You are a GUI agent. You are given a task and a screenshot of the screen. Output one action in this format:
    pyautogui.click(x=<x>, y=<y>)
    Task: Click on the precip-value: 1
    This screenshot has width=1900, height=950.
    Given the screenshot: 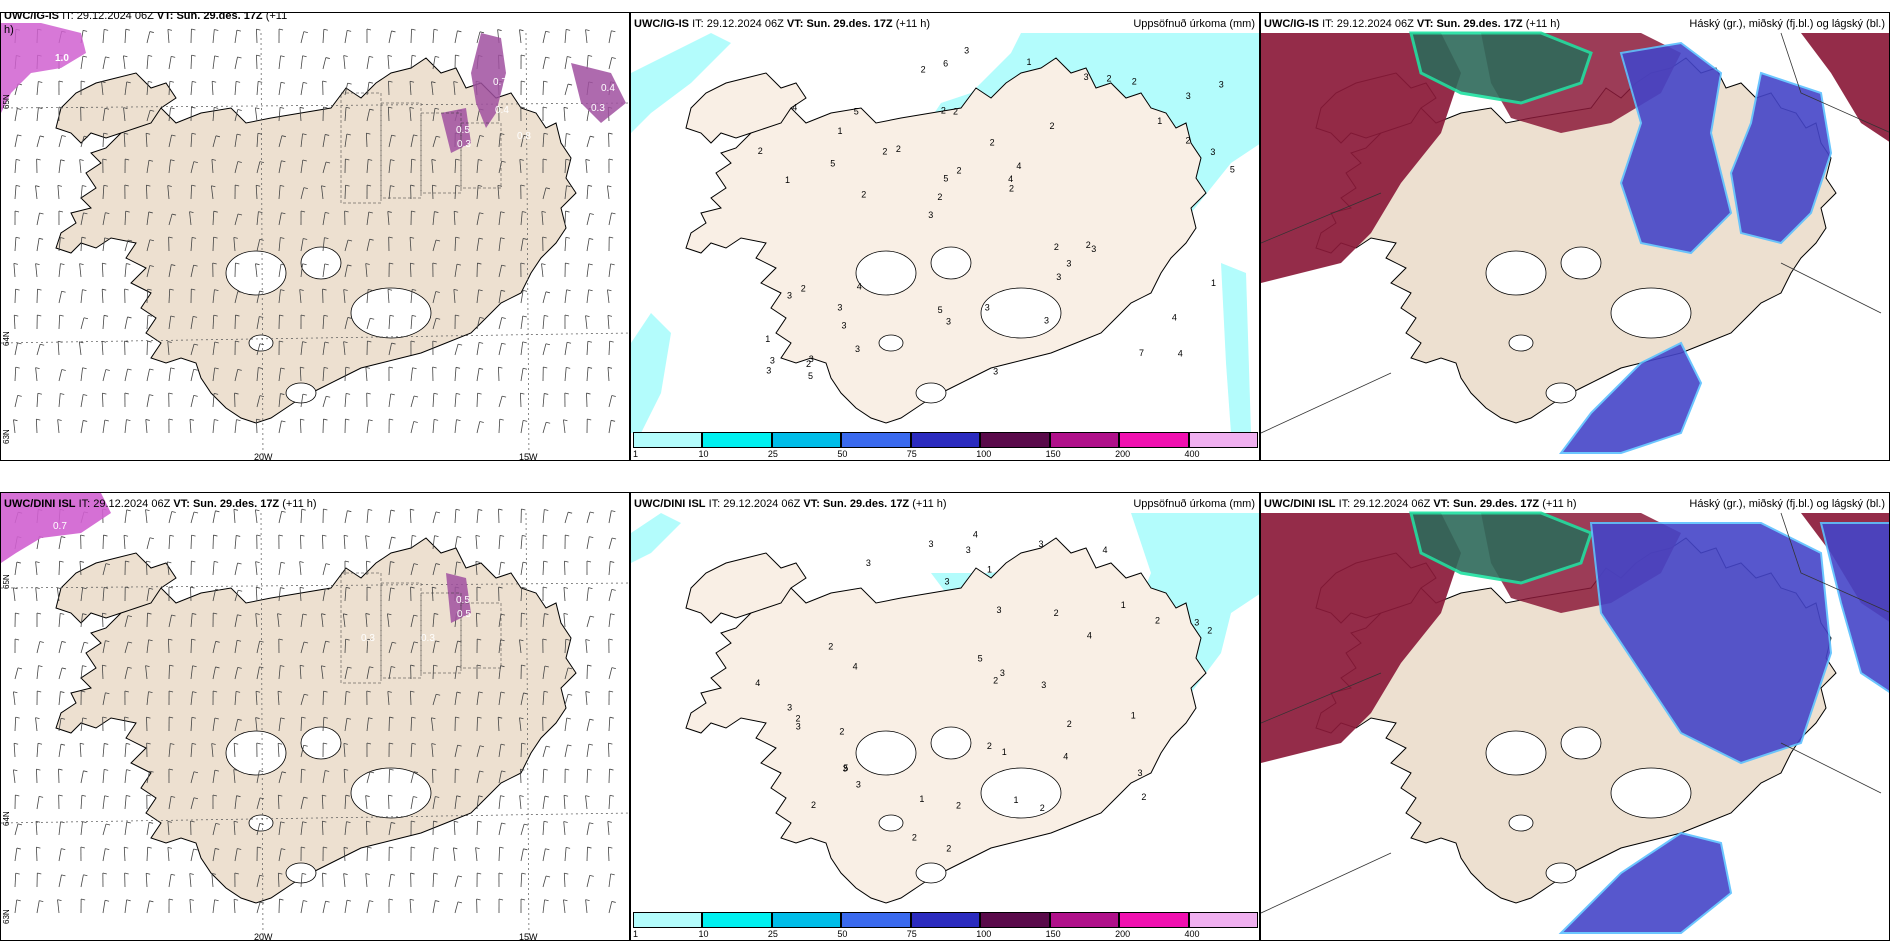 What is the action you would take?
    pyautogui.click(x=1015, y=800)
    